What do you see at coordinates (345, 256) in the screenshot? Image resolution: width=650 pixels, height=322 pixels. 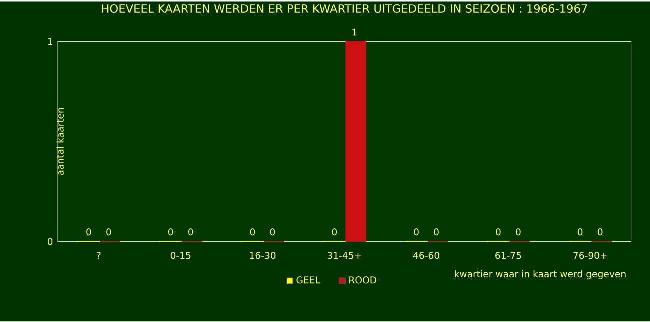 I see `x-tick-label: 31-45+` at bounding box center [345, 256].